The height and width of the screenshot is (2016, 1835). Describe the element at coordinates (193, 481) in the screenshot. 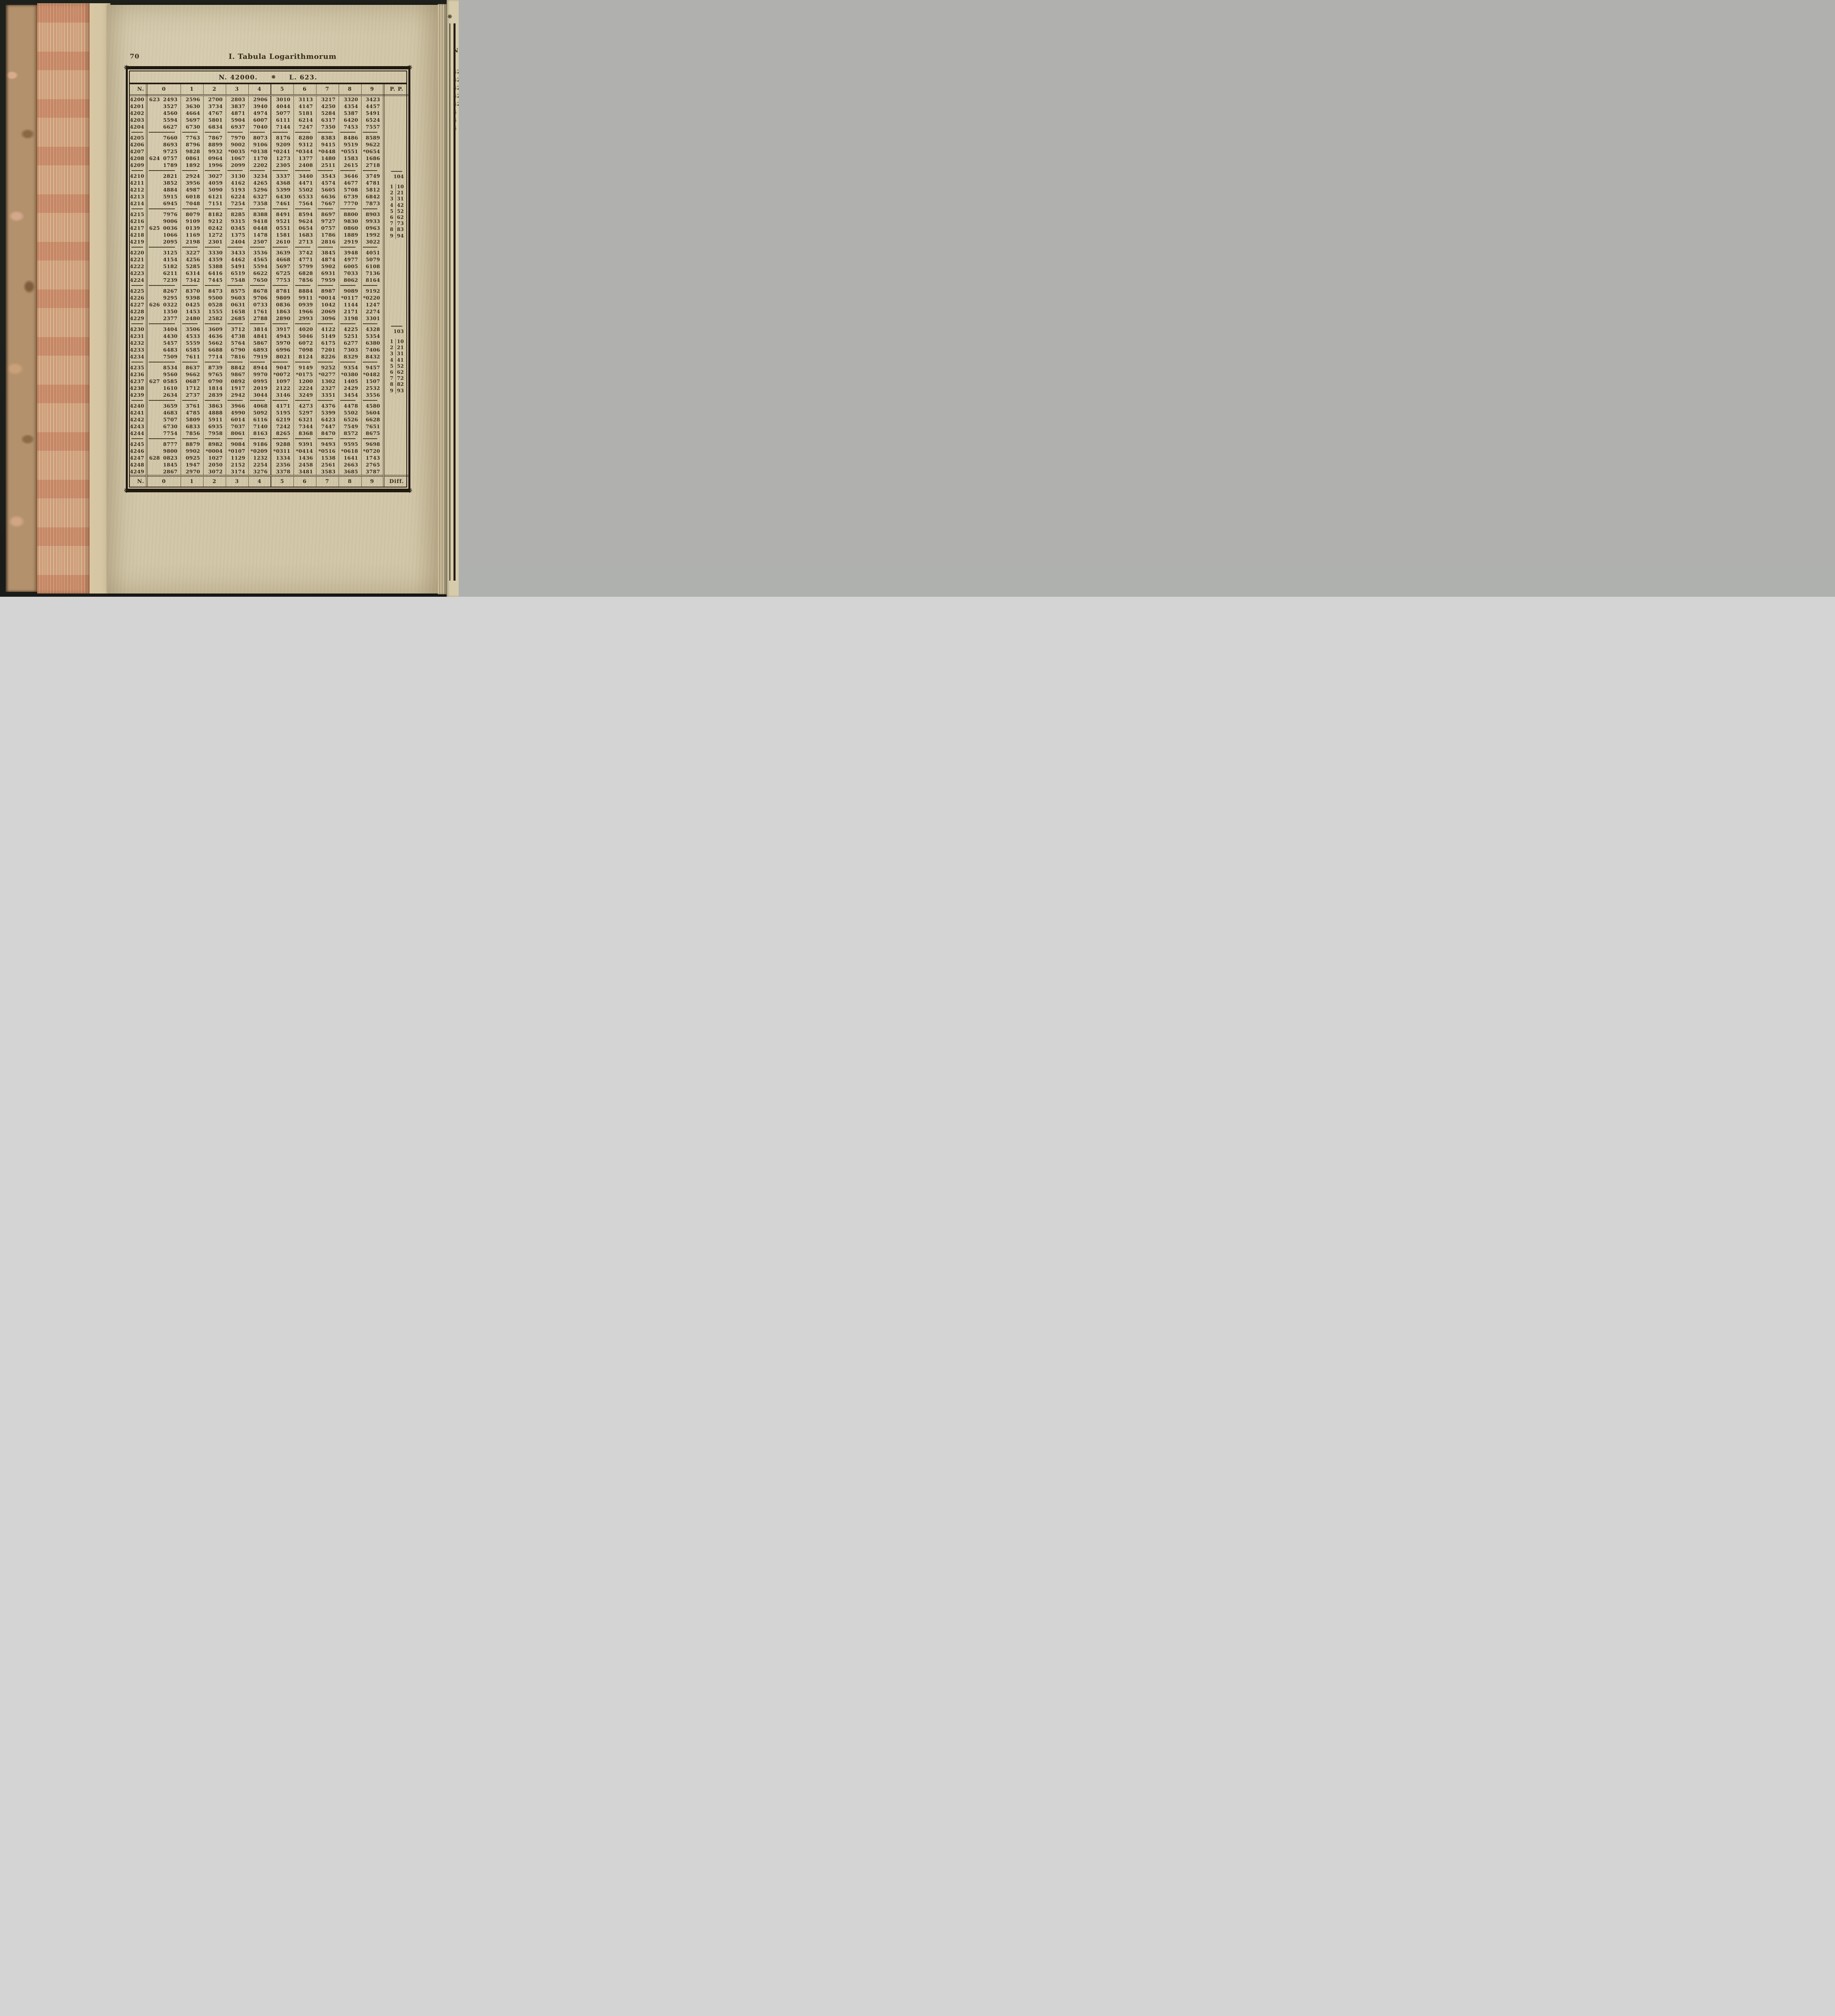

I see `footer-1: 1` at that location.